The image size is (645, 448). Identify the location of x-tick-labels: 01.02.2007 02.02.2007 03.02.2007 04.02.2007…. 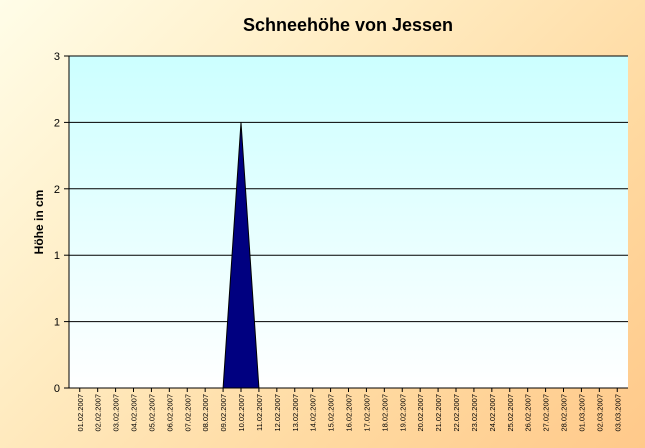
(349, 413).